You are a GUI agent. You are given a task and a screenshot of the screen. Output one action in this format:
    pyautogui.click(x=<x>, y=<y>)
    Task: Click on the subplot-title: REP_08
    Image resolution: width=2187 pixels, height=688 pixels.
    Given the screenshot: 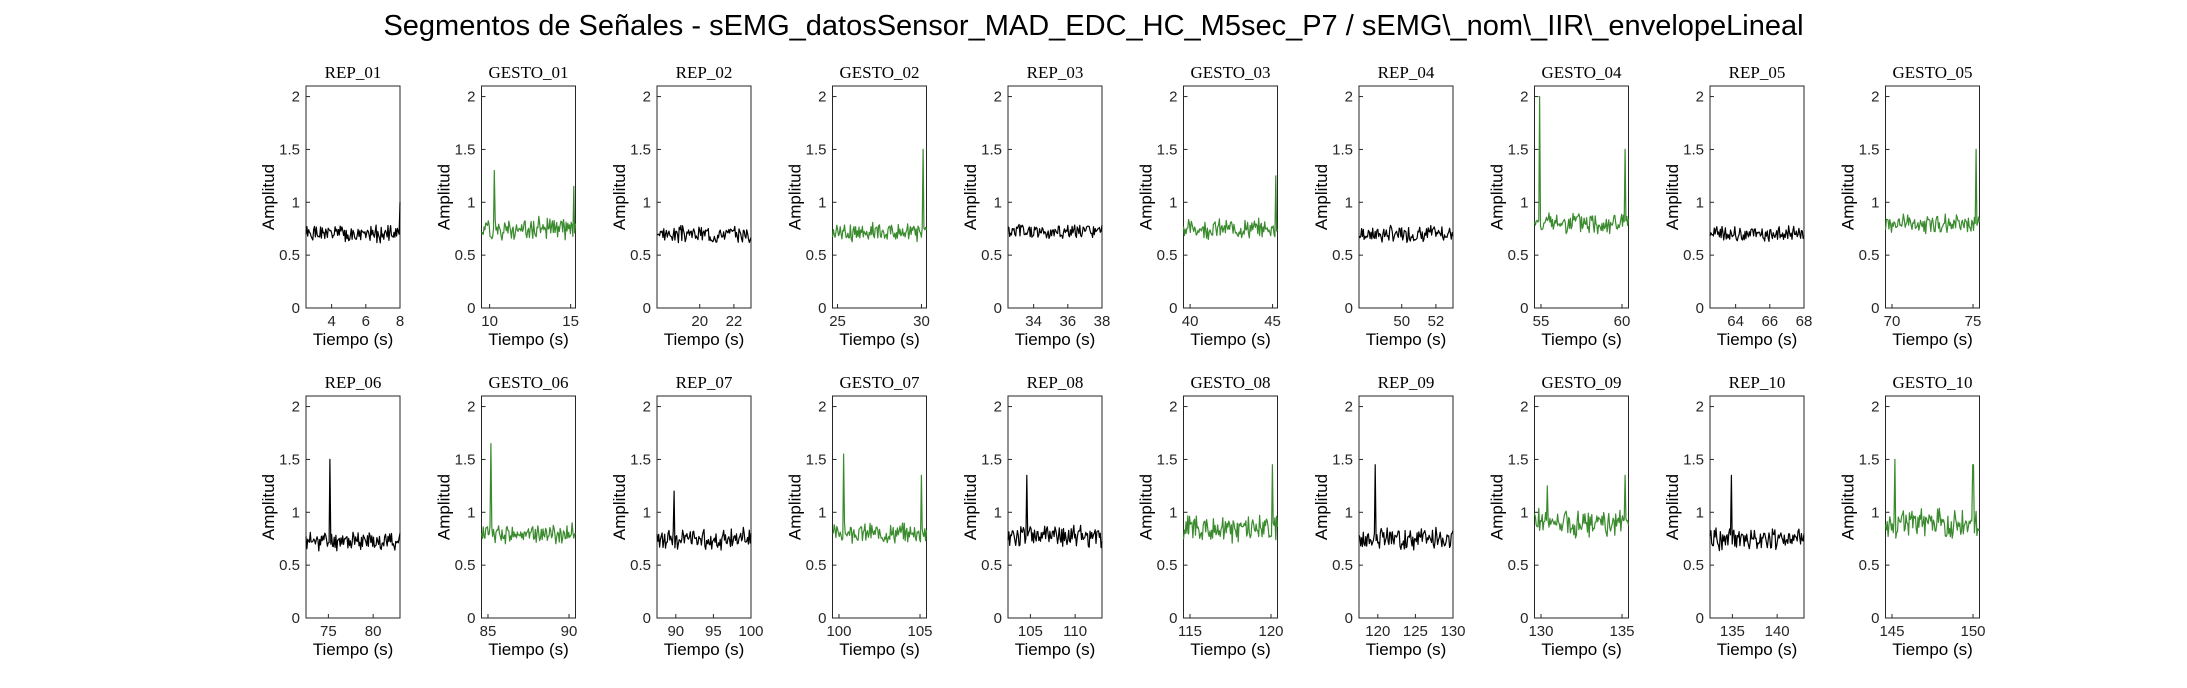 What is the action you would take?
    pyautogui.click(x=1055, y=382)
    